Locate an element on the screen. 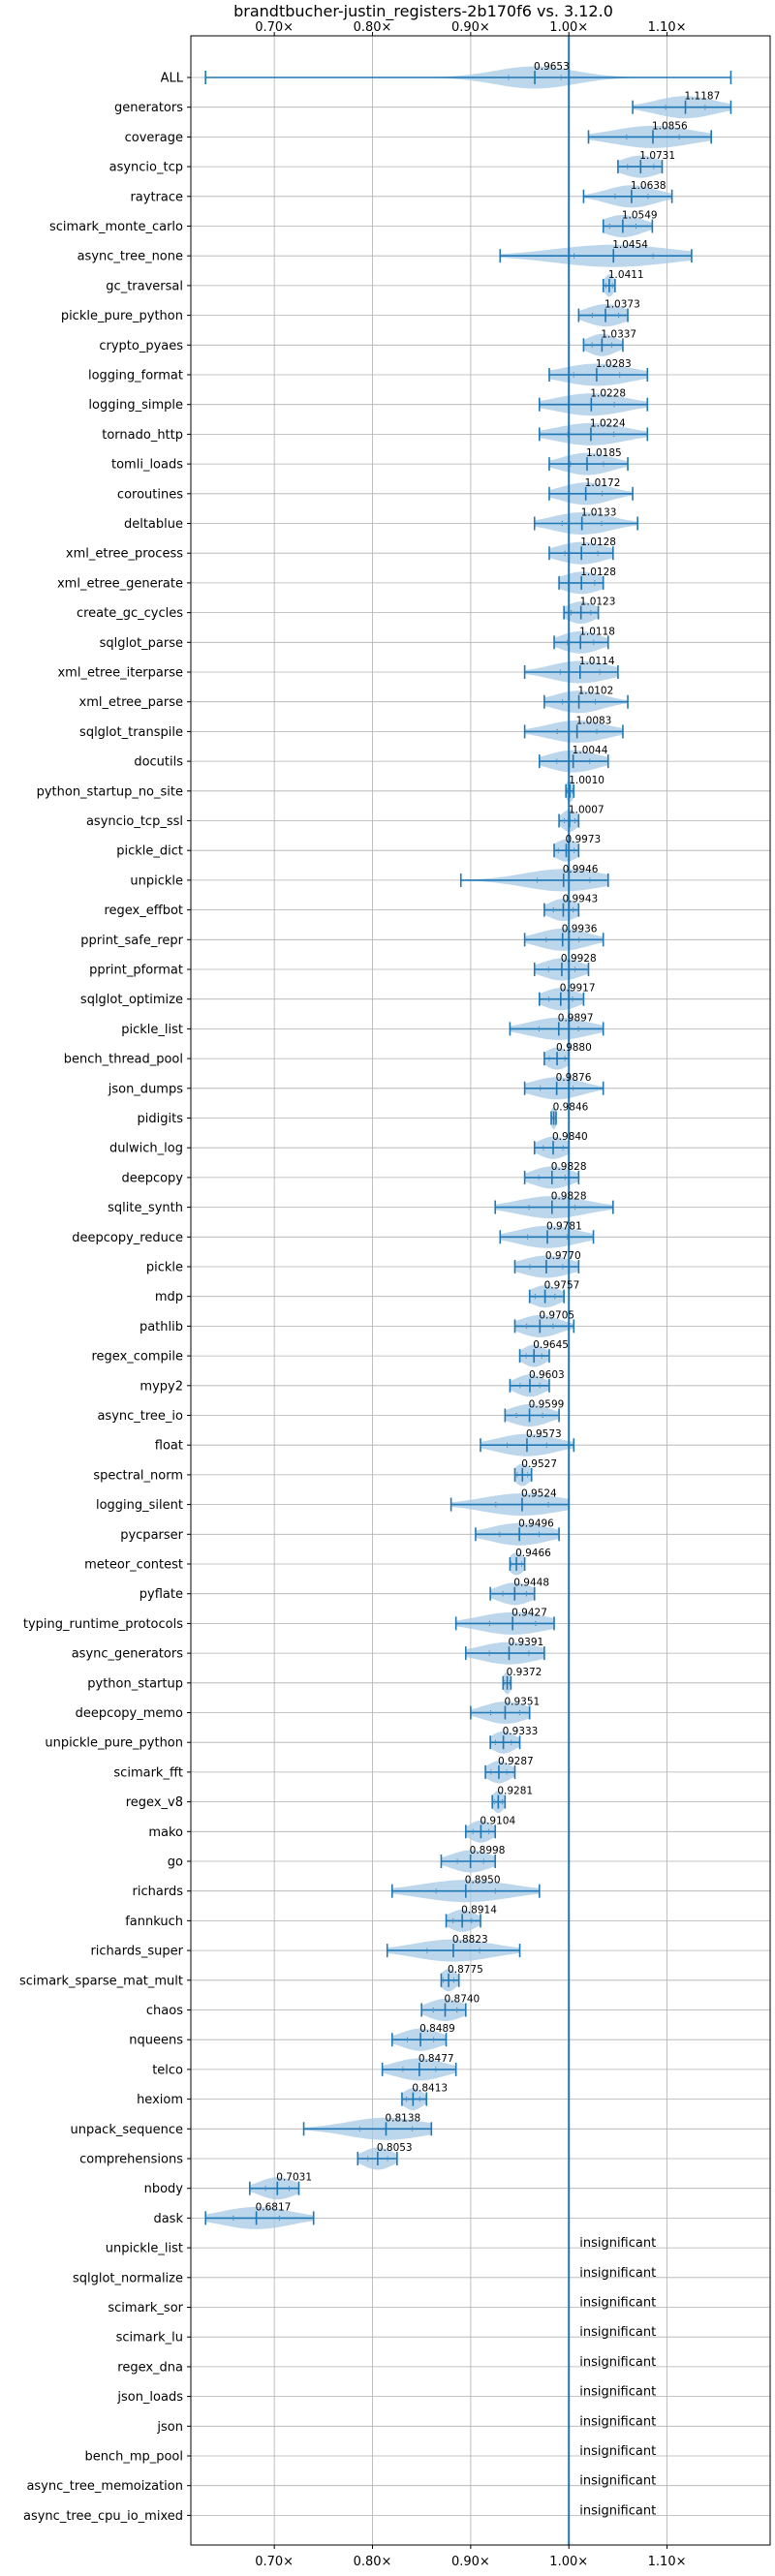  benchmark-label: unpickle_list is located at coordinates (144, 2249).